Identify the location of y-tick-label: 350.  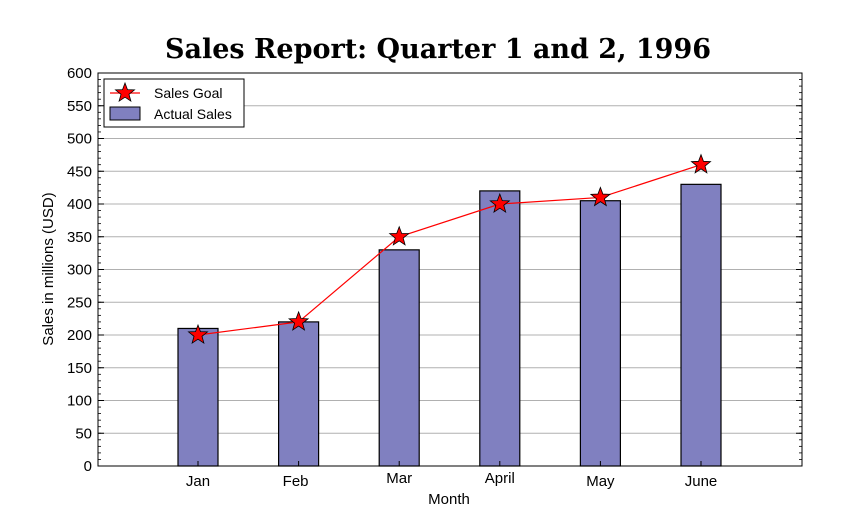
(79, 237).